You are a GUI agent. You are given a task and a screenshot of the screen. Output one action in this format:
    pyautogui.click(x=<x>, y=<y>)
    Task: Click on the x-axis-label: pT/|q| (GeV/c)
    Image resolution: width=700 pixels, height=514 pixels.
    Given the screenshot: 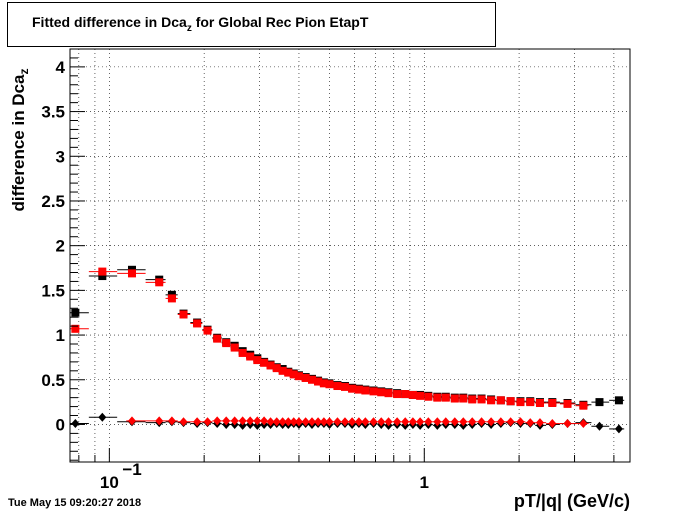 What is the action you would take?
    pyautogui.click(x=571, y=501)
    